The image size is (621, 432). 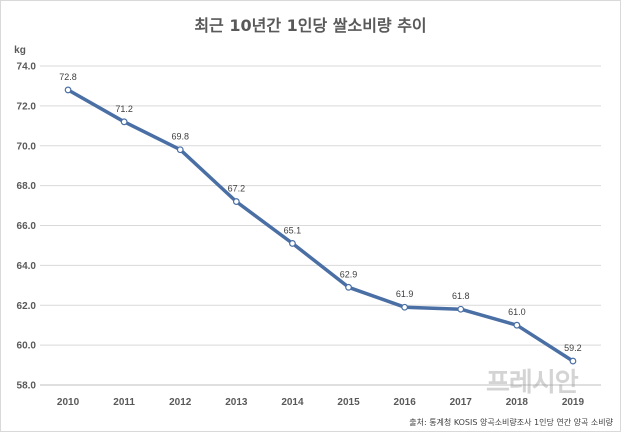 I want to click on data-label: 61.8, so click(x=461, y=296).